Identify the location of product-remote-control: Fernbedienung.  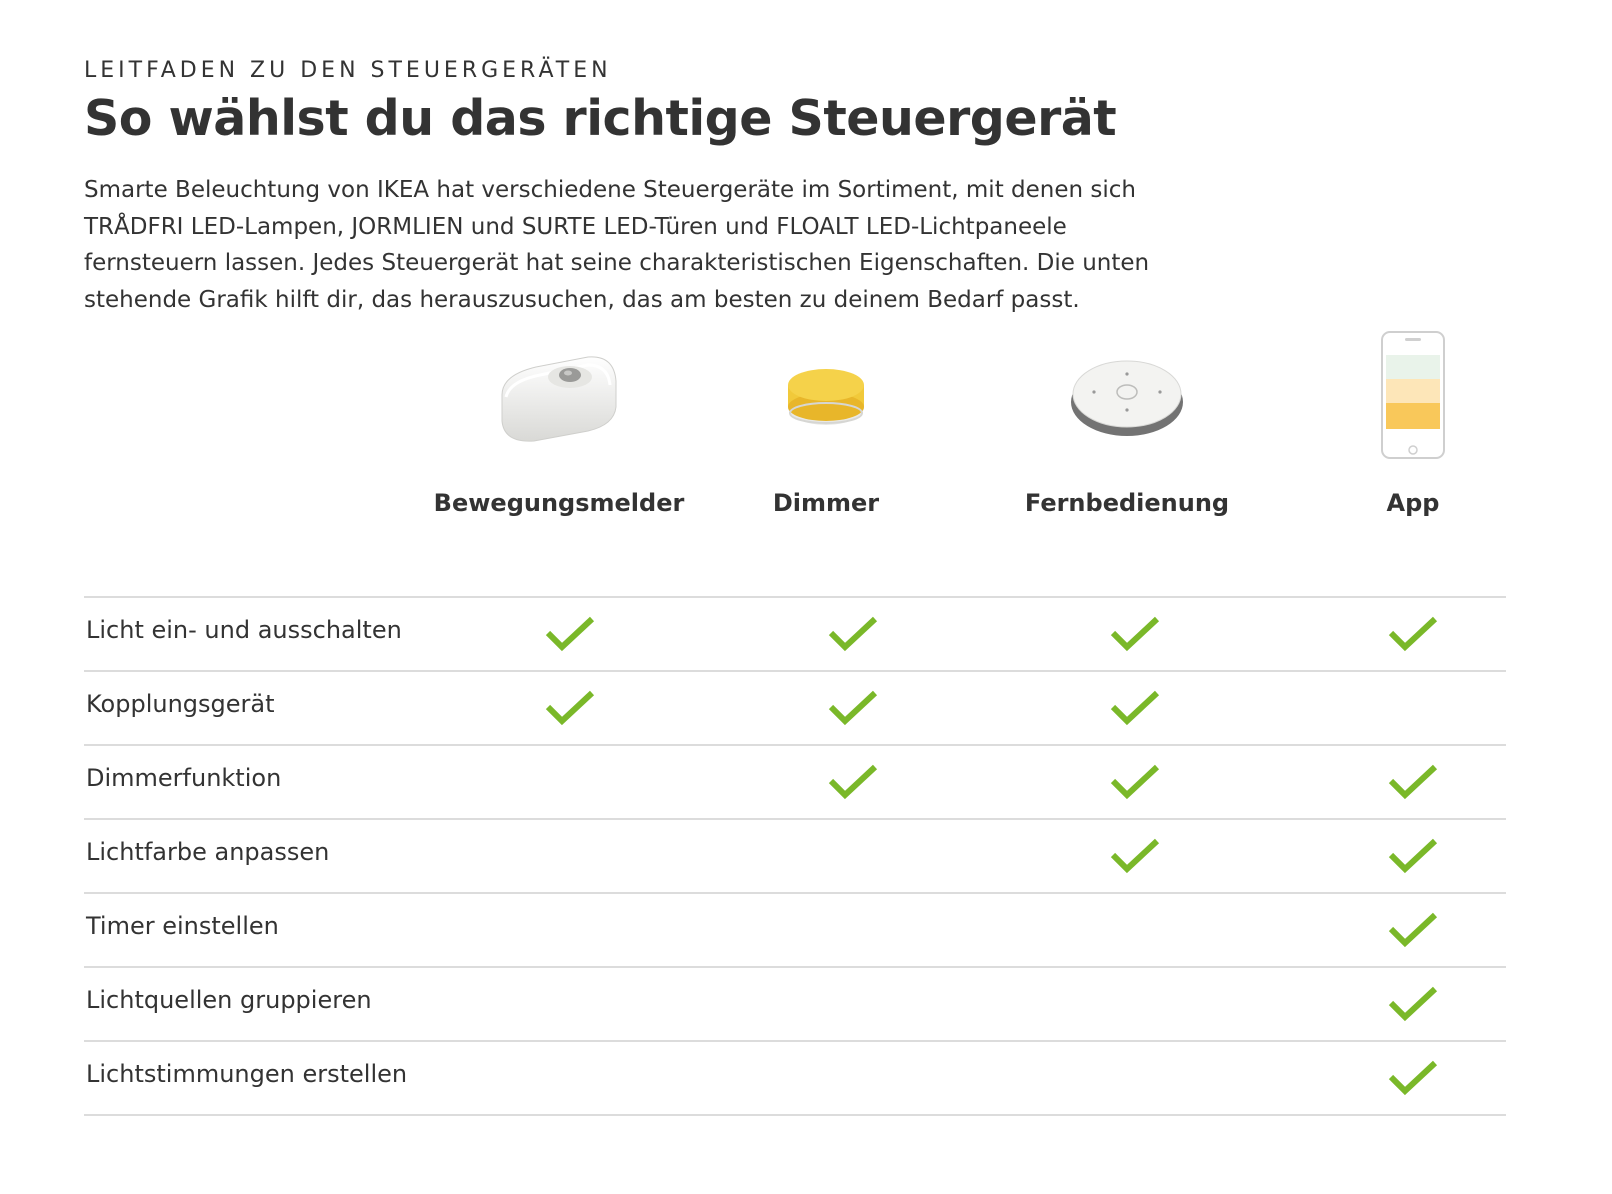
(1127, 421).